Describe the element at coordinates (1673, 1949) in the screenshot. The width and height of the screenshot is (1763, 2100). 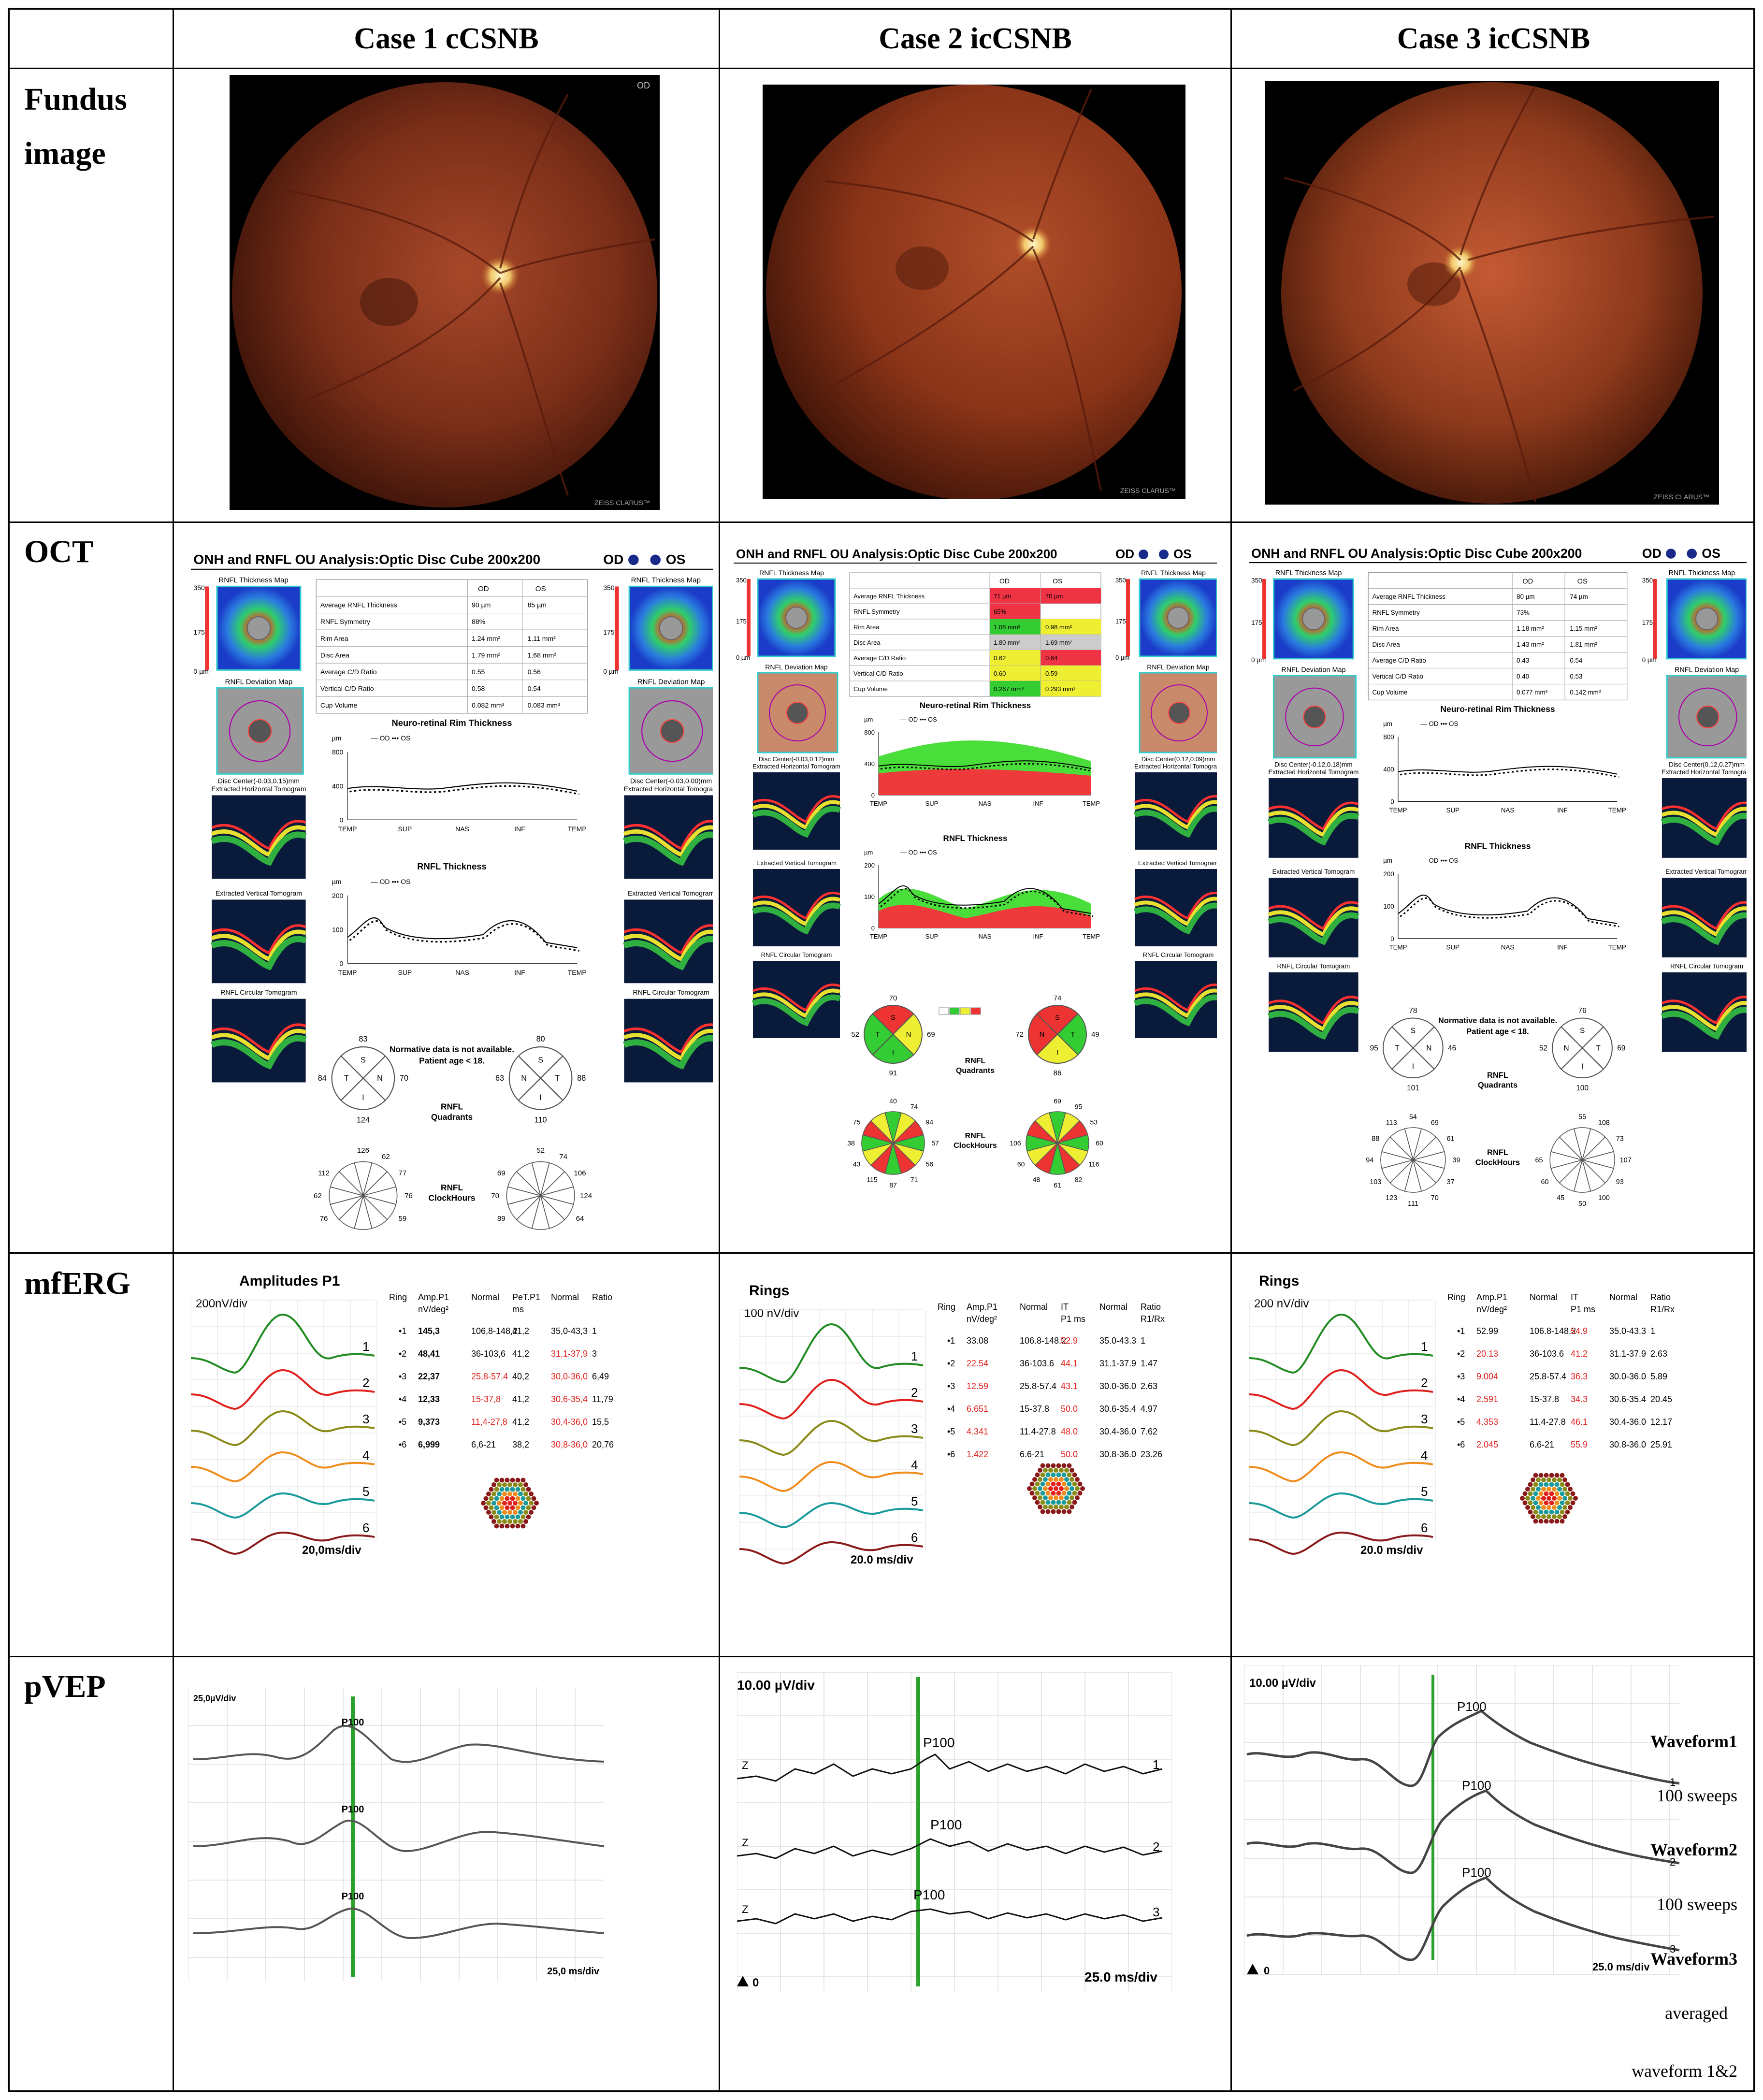
I see `pvep-trace-number: 3` at that location.